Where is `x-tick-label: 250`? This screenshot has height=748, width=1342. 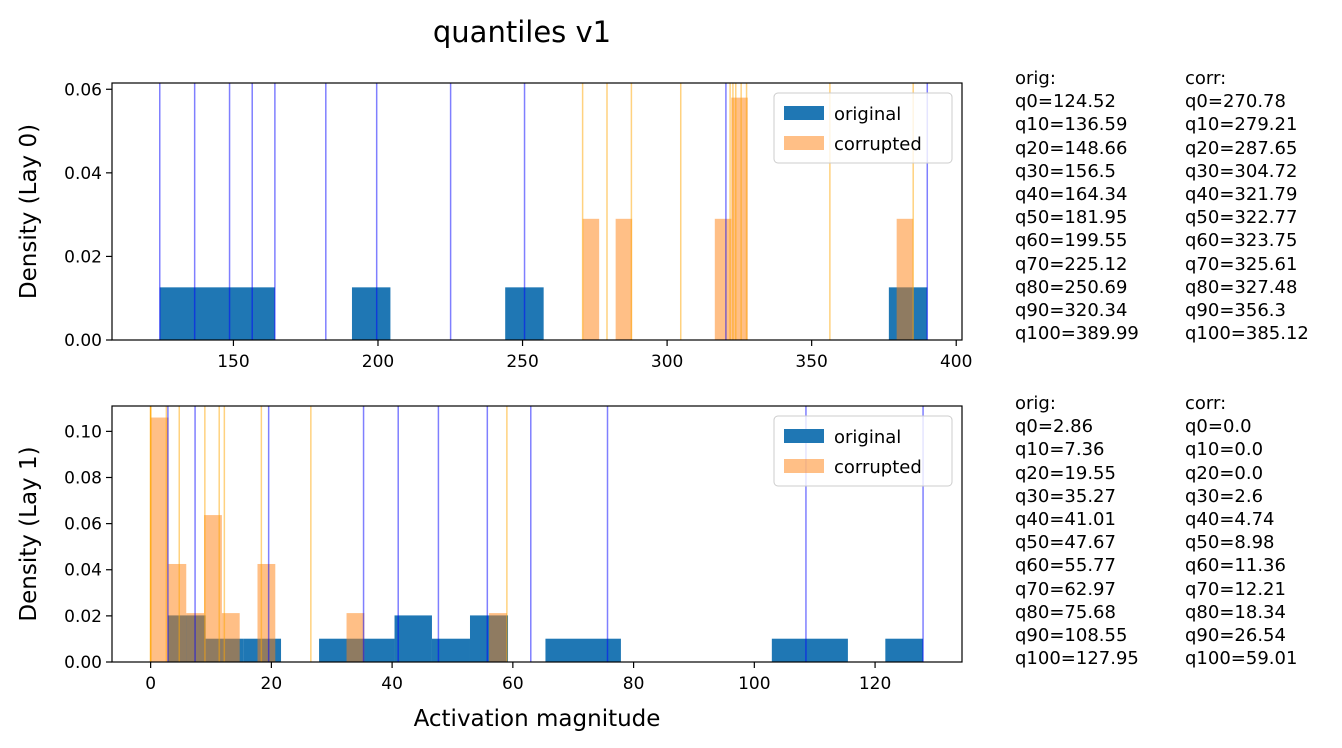
x-tick-label: 250 is located at coordinates (522, 362).